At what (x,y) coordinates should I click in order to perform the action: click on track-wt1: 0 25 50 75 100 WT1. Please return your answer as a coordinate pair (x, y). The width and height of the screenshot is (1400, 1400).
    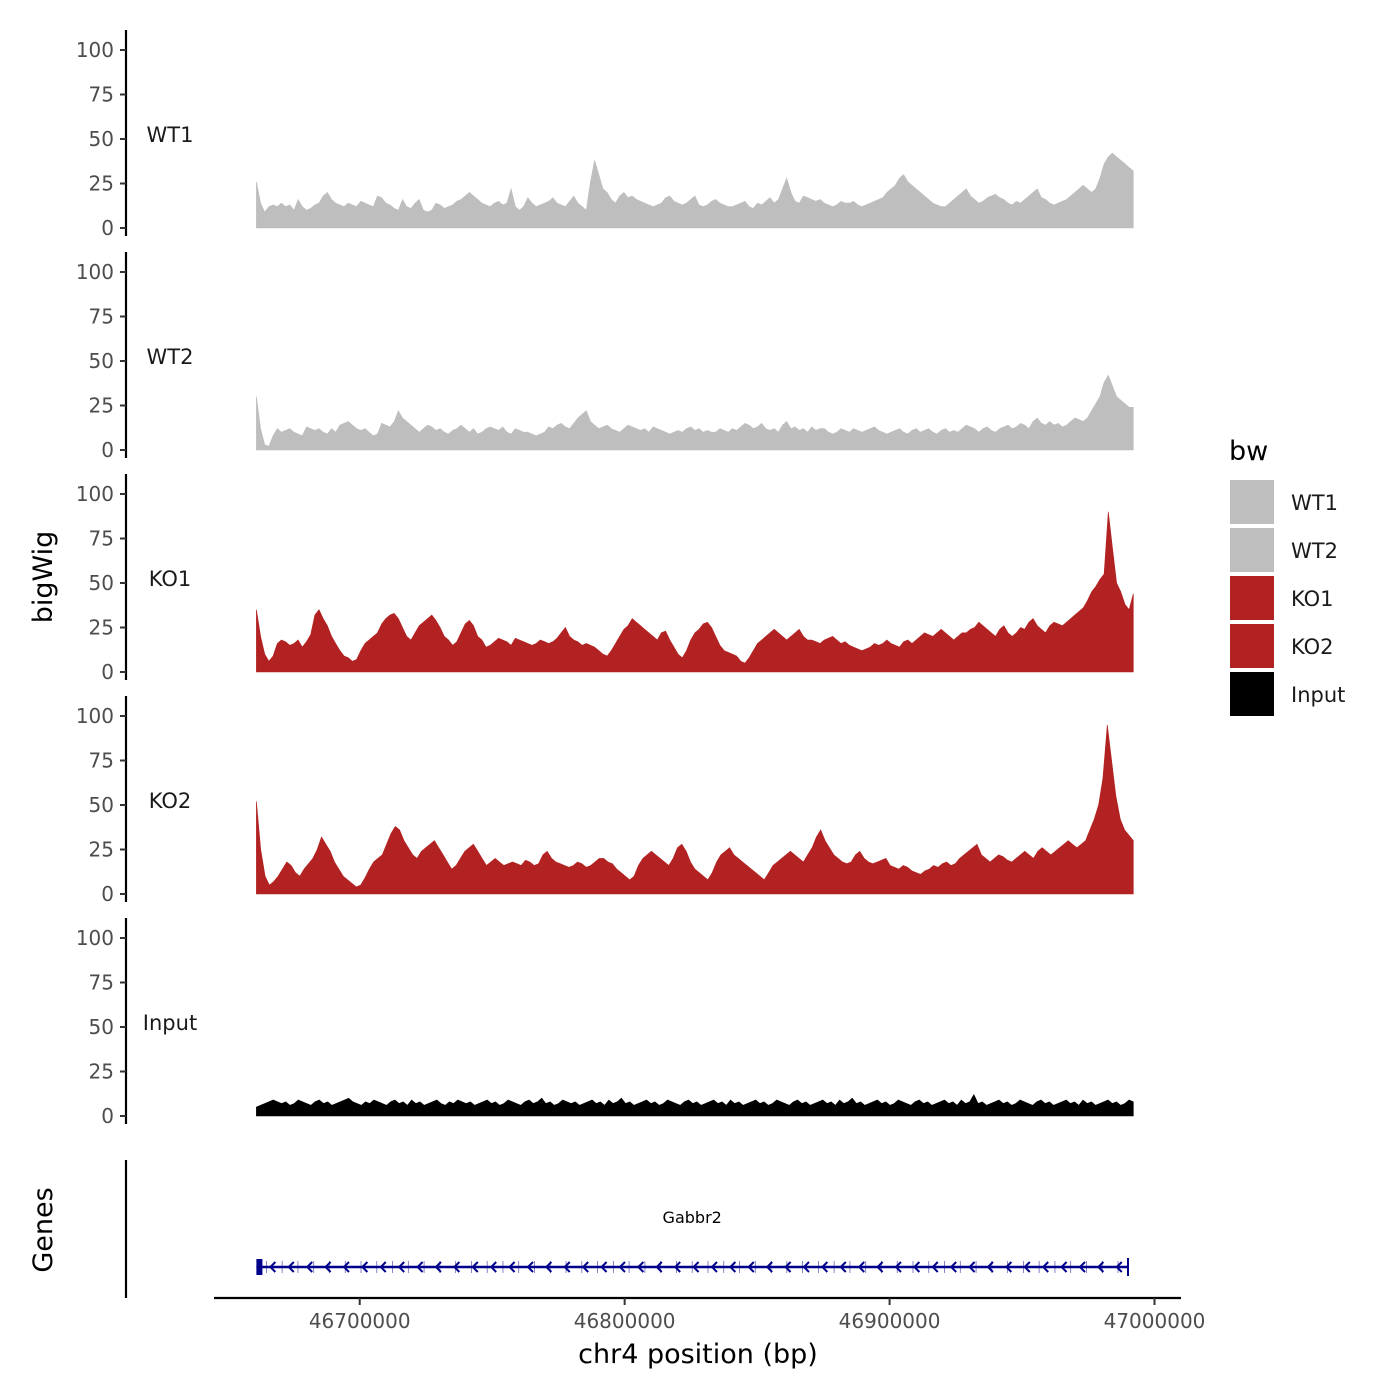
    Looking at the image, I should click on (605, 135).